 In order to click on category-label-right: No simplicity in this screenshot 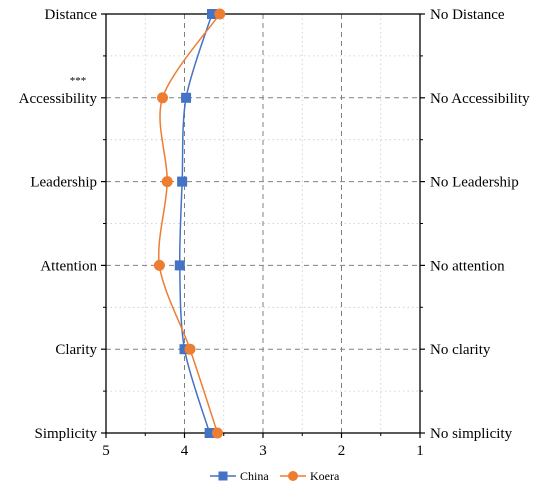, I will do `click(471, 434)`.